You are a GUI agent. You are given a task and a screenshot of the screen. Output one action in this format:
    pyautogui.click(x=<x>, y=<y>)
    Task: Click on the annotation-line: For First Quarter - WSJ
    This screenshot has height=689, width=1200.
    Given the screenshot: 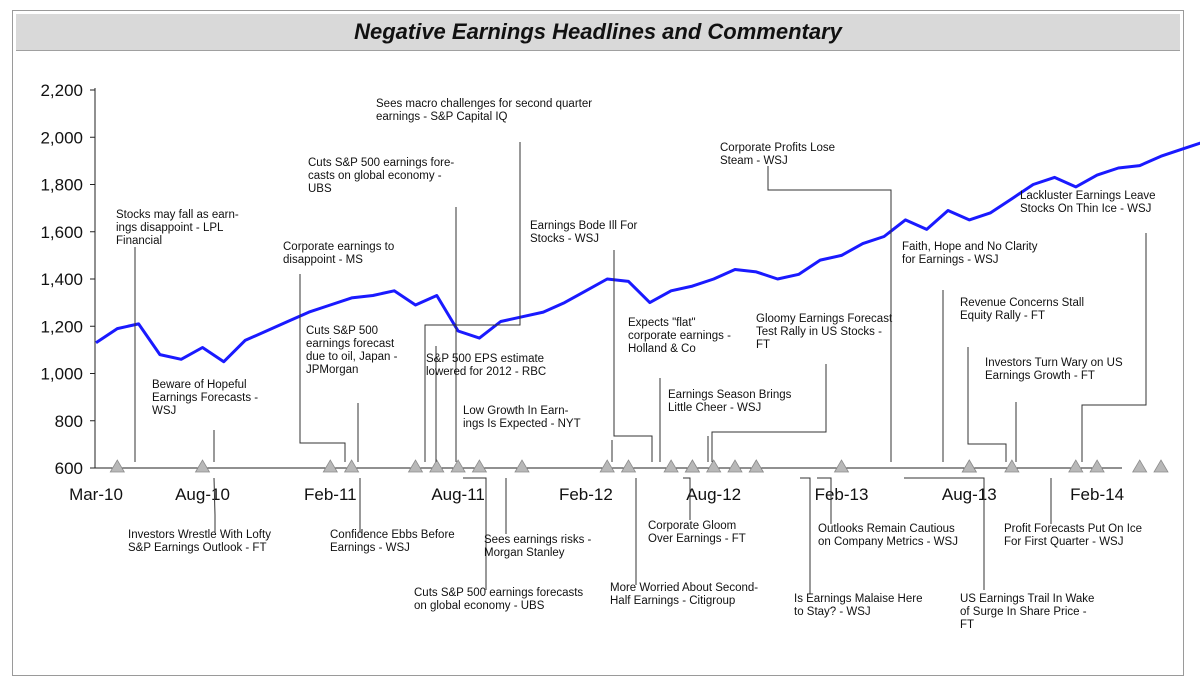 What is the action you would take?
    pyautogui.click(x=1063, y=542)
    